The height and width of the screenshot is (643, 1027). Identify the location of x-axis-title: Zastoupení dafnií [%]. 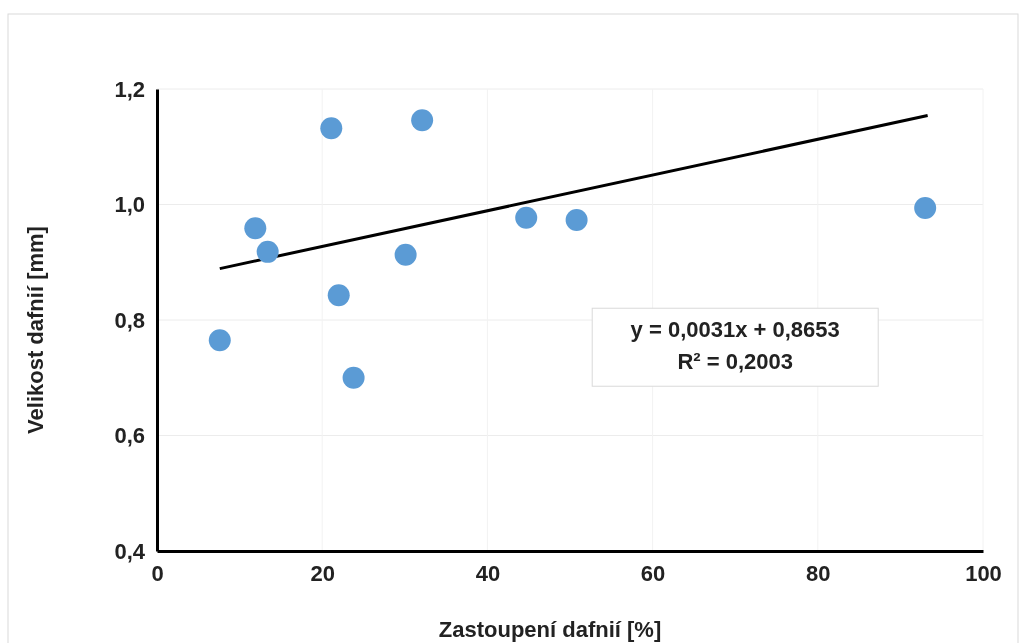
(550, 629).